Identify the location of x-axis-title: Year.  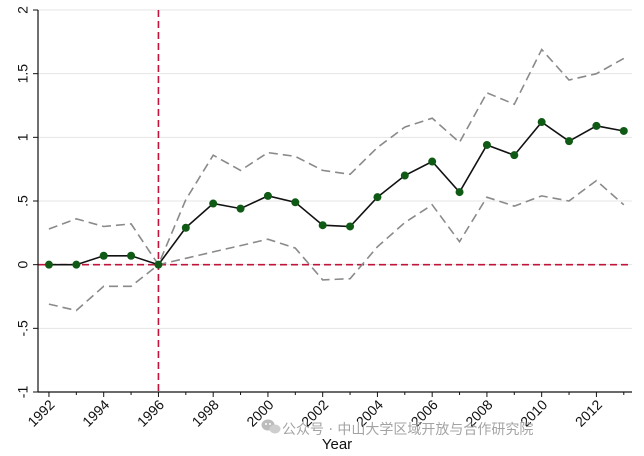
(337, 444).